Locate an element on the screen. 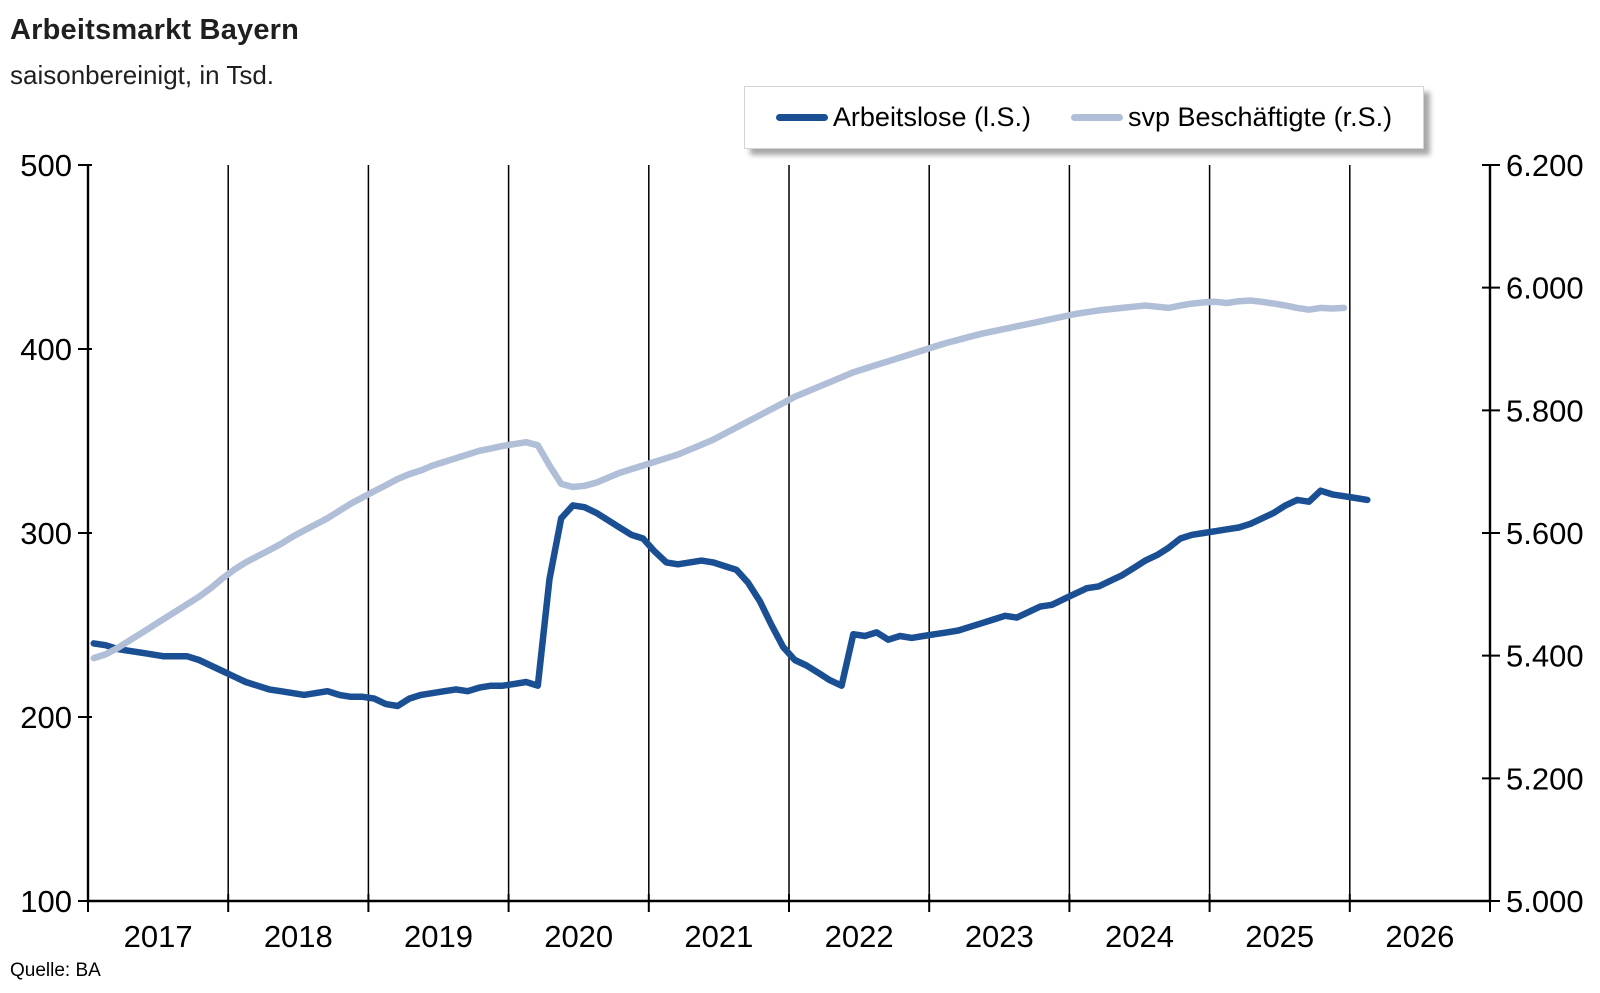  right-axis-label: 5.200 is located at coordinates (1545, 778).